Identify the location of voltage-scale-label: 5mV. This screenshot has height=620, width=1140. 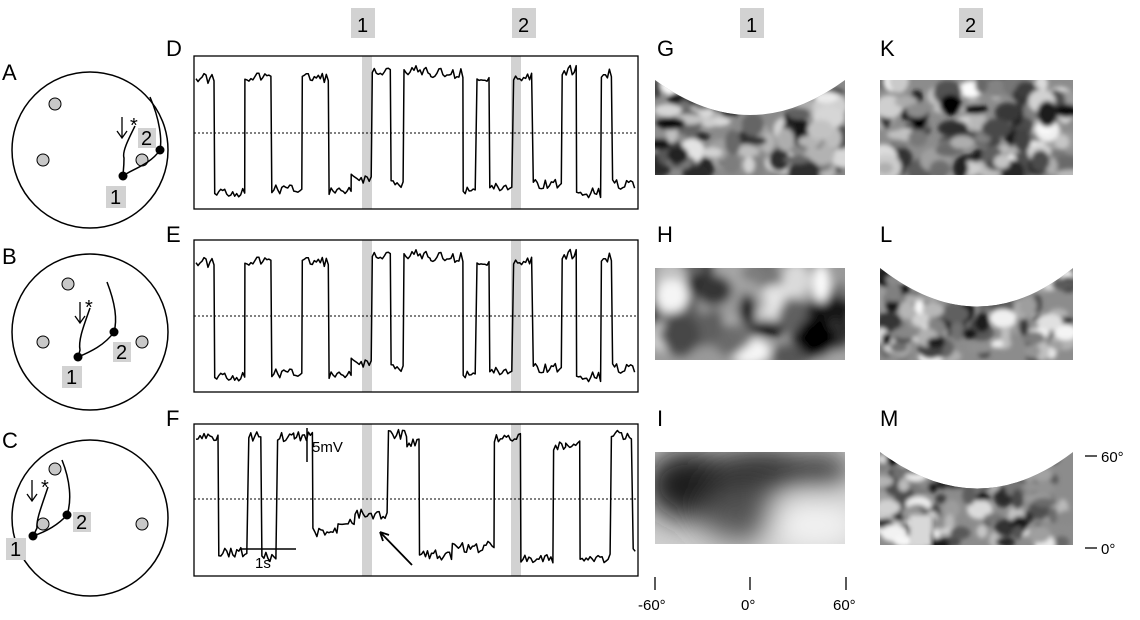
(327, 447).